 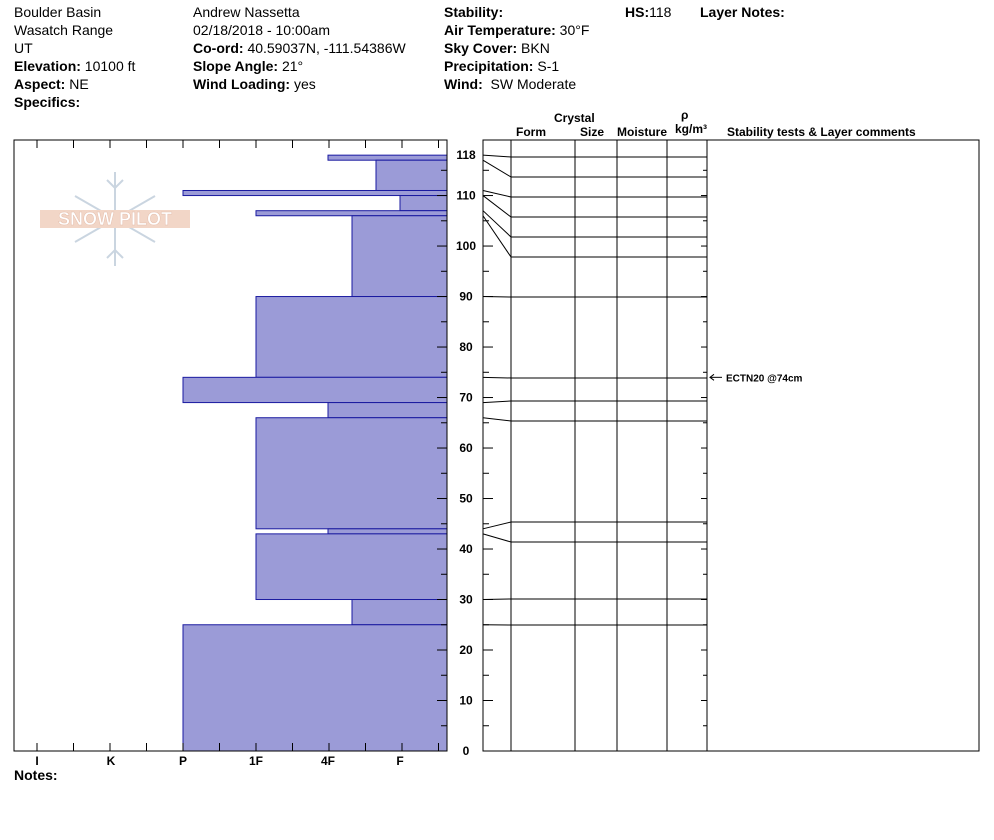 I want to click on wind-loading-label: Wind Loading:, so click(x=242, y=84).